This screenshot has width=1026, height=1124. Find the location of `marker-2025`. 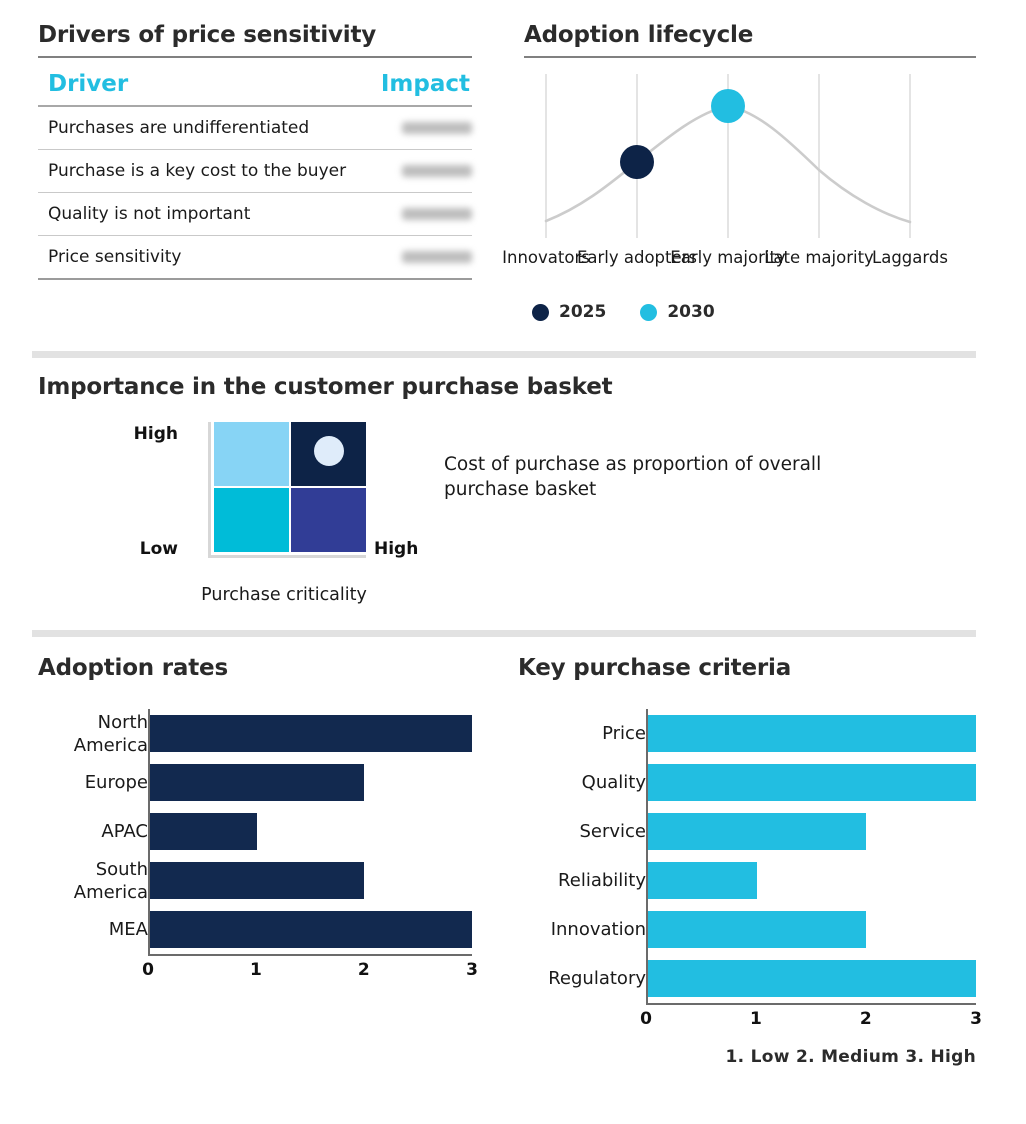

marker-2025 is located at coordinates (637, 162).